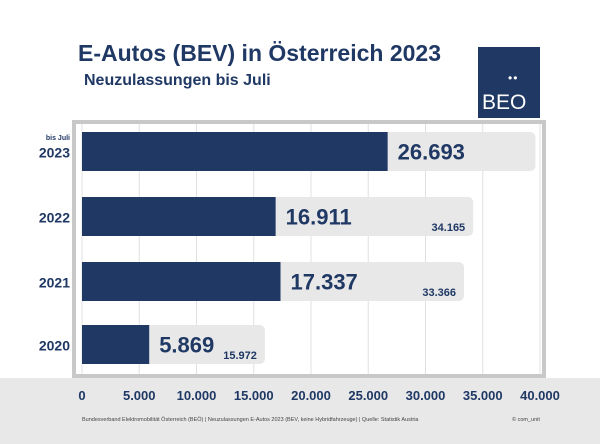 This screenshot has height=444, width=600. I want to click on category-label: 2021, so click(54, 283).